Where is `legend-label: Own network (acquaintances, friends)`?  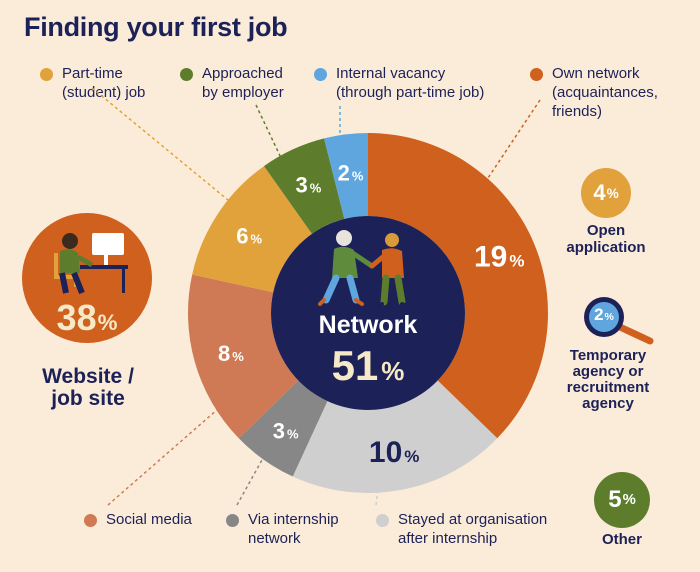
legend-label: Own network (acquaintances, friends) is located at coordinates (605, 92).